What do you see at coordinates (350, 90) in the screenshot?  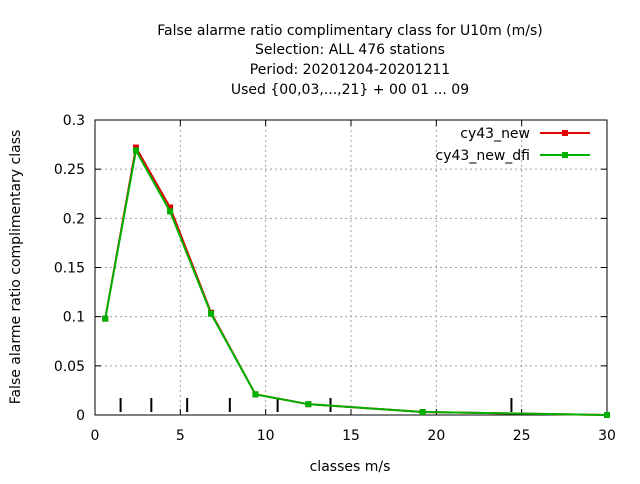 I see `title-line: Used {00,03,...,21} + 00 01 ... 09` at bounding box center [350, 90].